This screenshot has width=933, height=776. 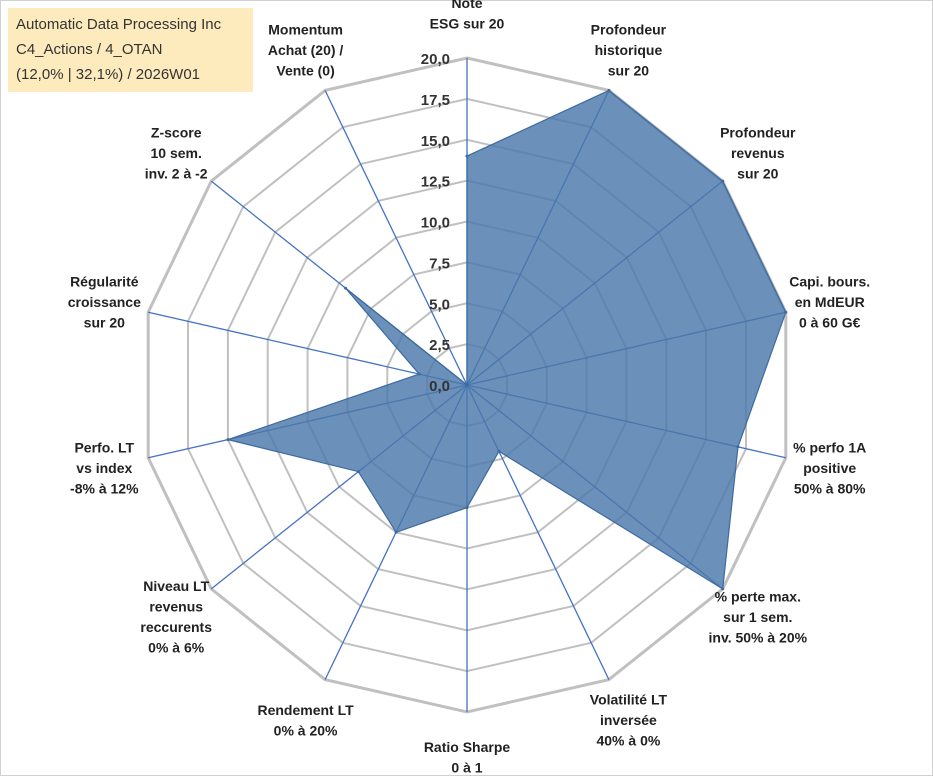 What do you see at coordinates (435, 100) in the screenshot?
I see `tick-label-7: 17,5` at bounding box center [435, 100].